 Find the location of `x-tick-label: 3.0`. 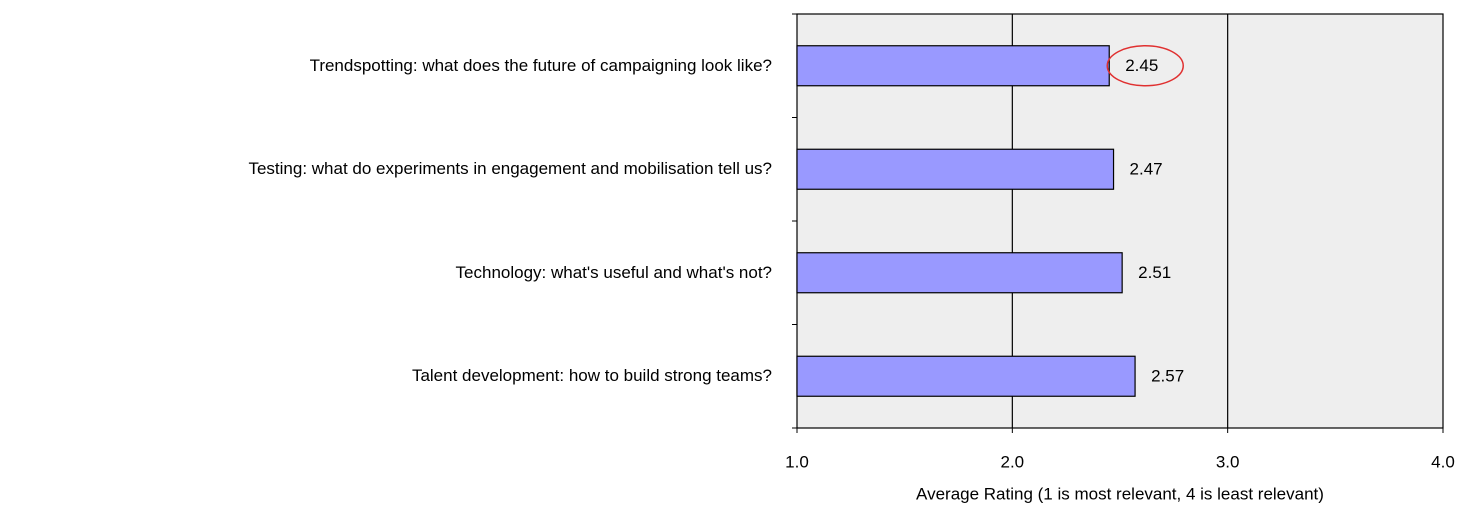

x-tick-label: 3.0 is located at coordinates (1228, 461).